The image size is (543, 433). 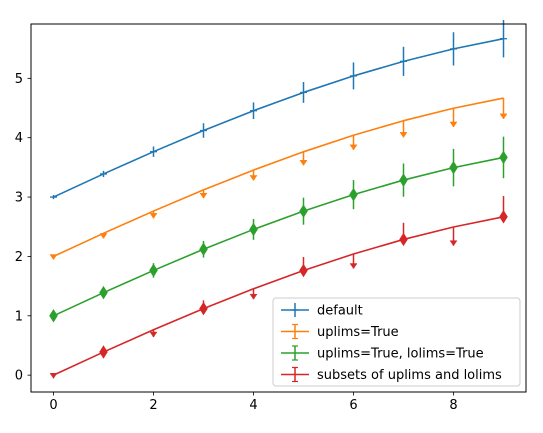 I want to click on legend-entry-4: subsets of uplims and lolims, so click(x=391, y=374).